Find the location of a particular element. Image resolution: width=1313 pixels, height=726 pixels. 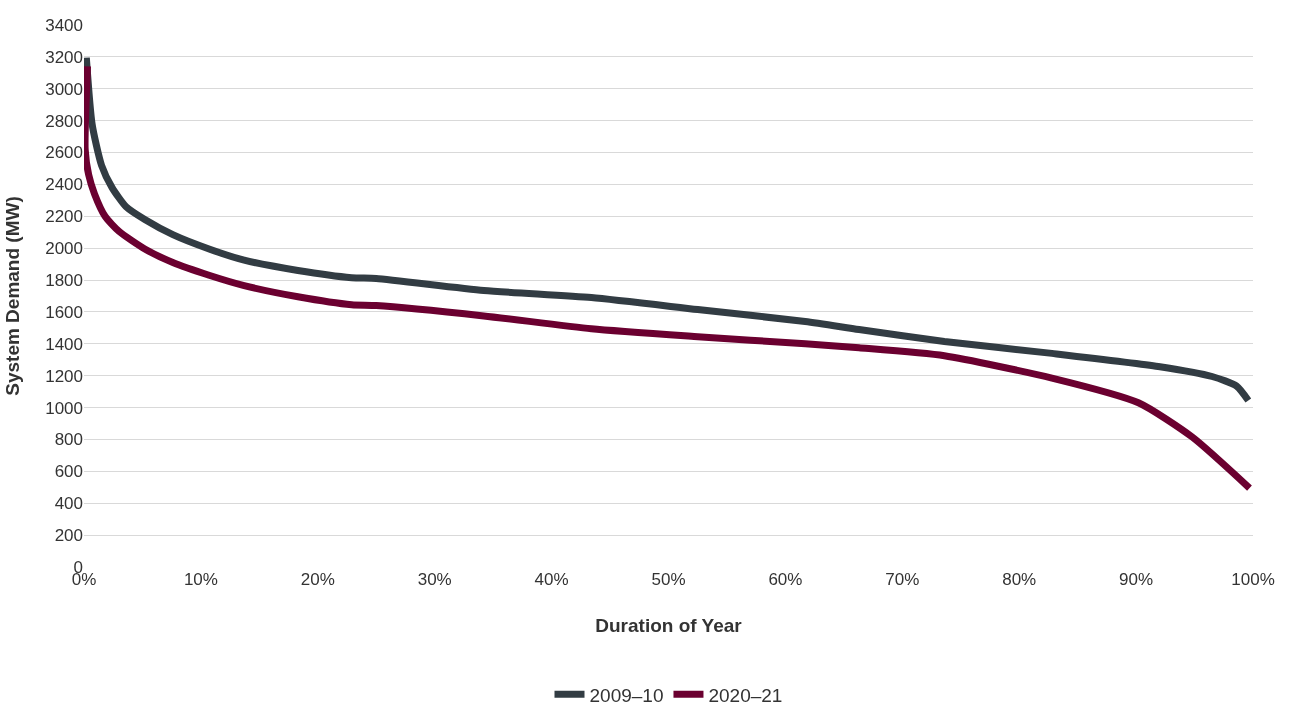

x-tick-label: 30% is located at coordinates (434, 579).